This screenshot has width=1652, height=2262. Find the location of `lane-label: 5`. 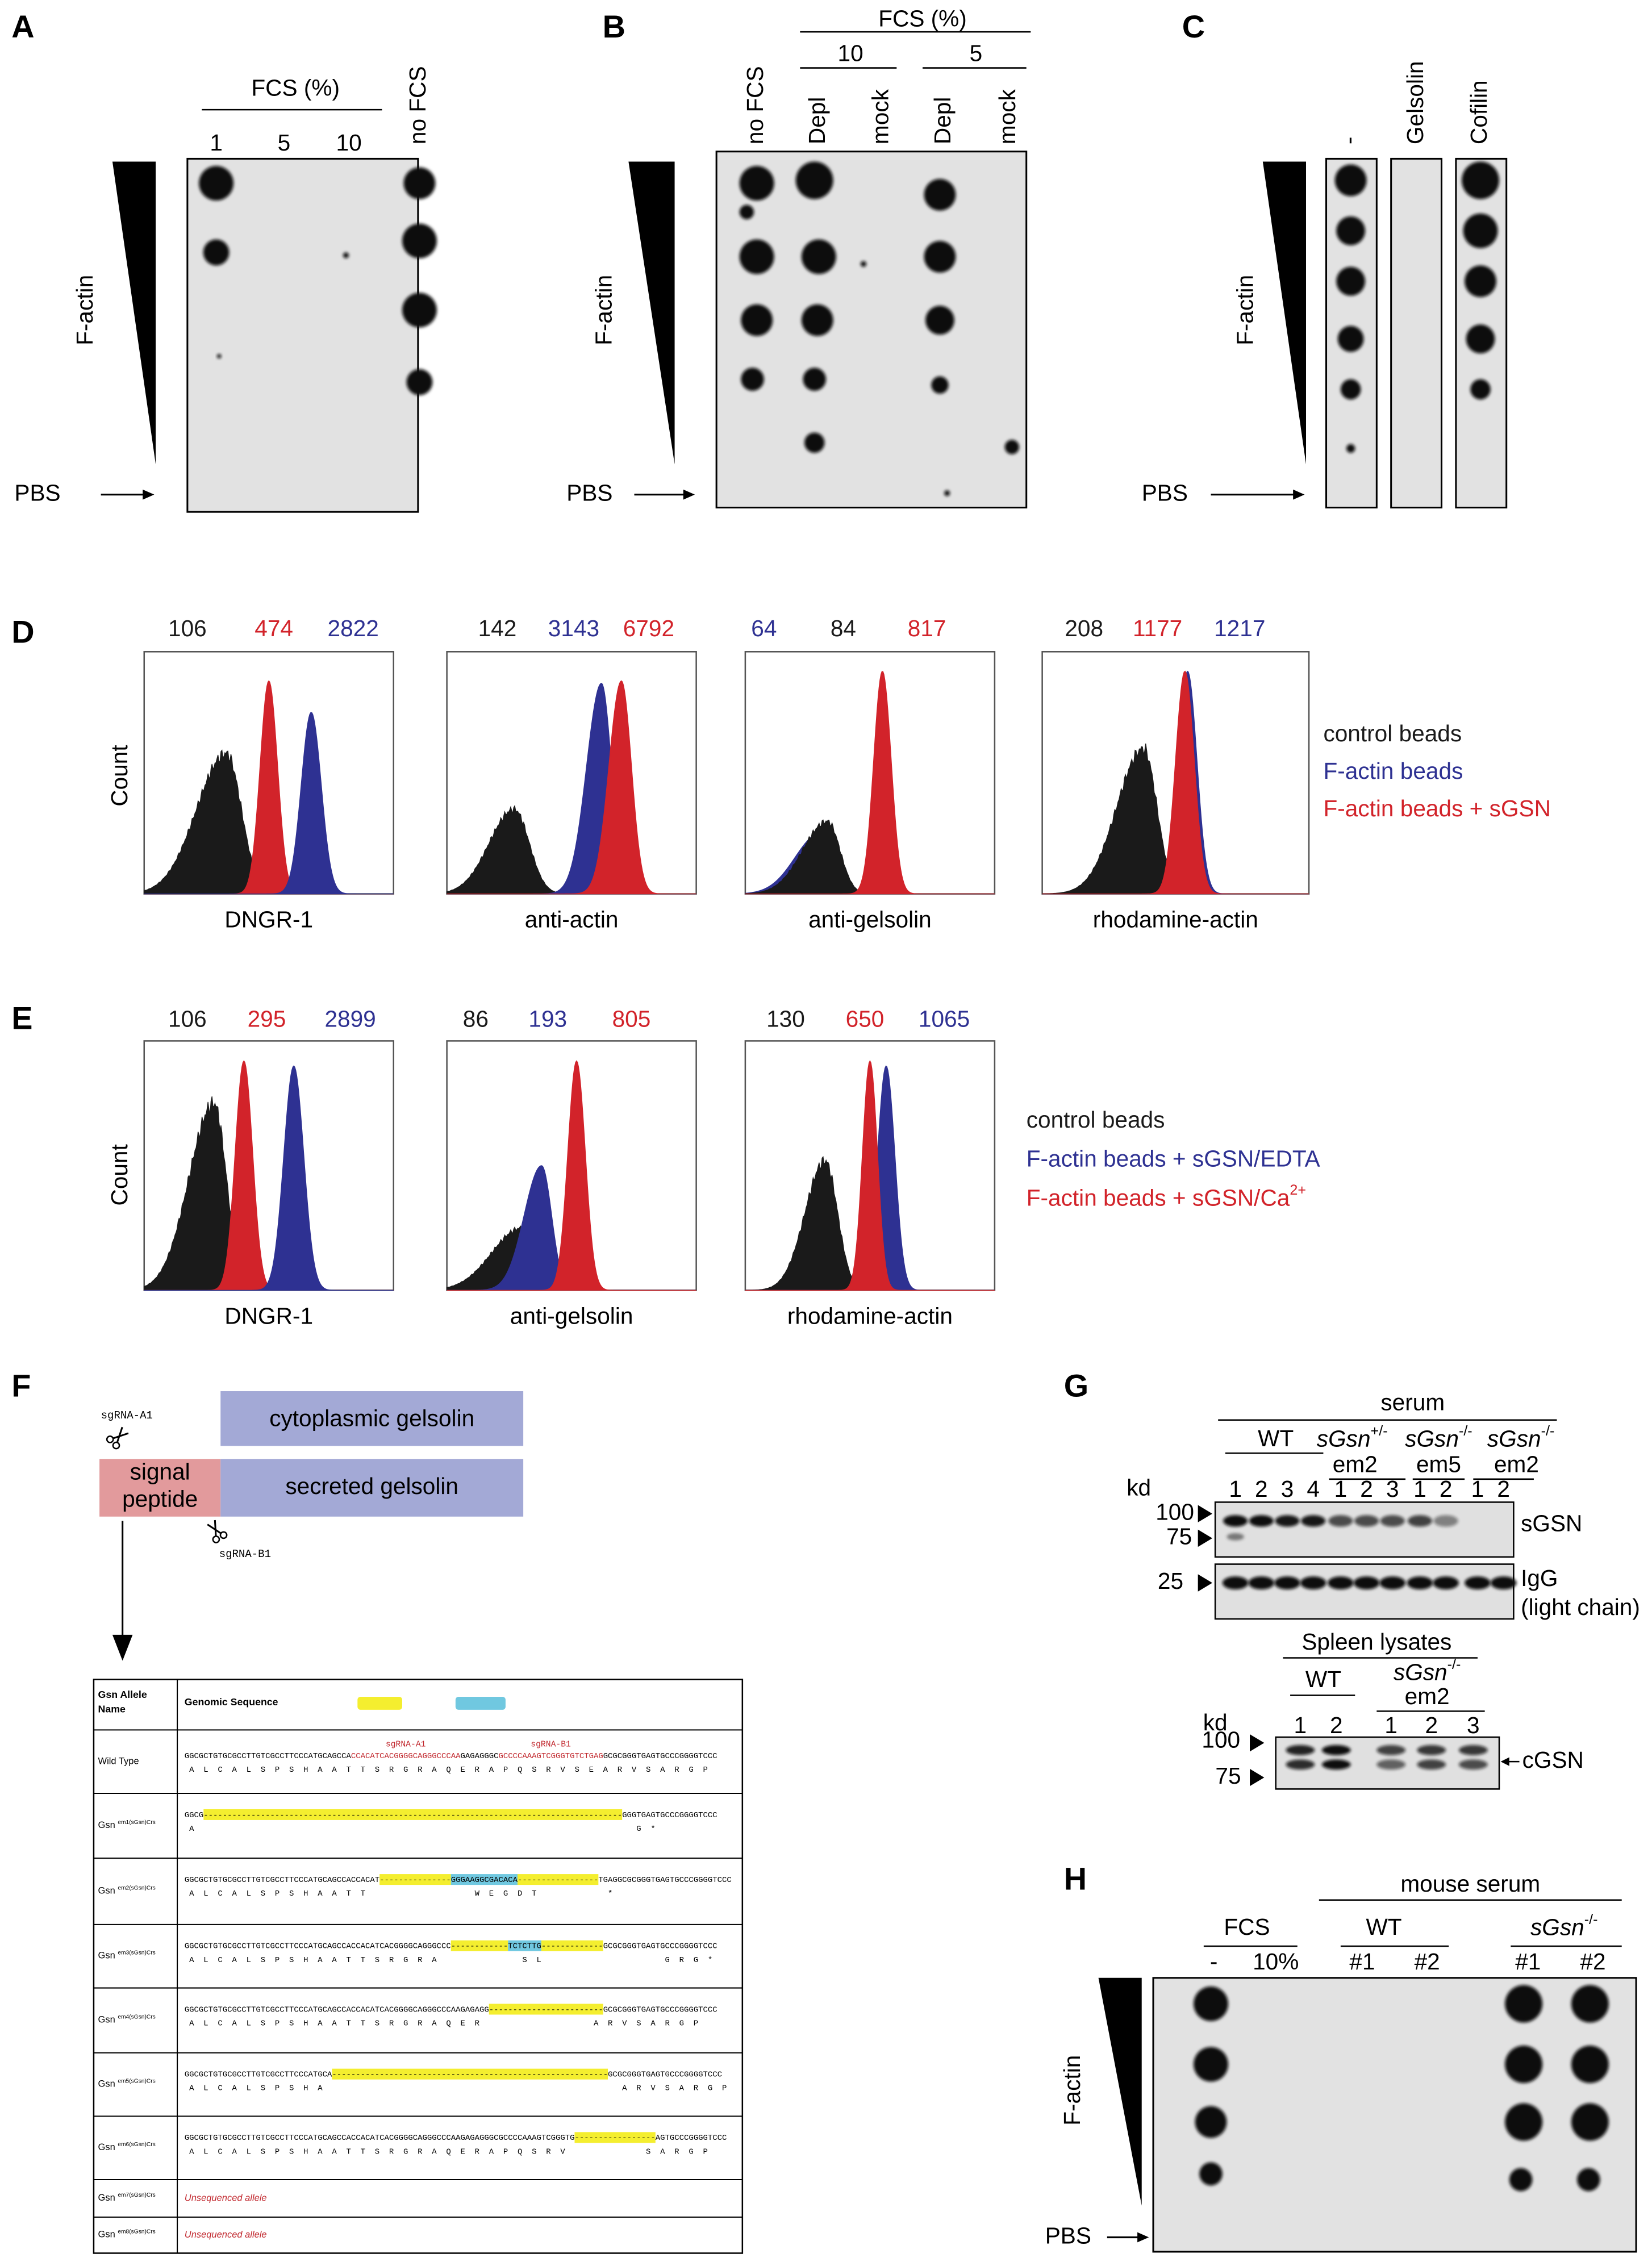

lane-label: 5 is located at coordinates (284, 143).